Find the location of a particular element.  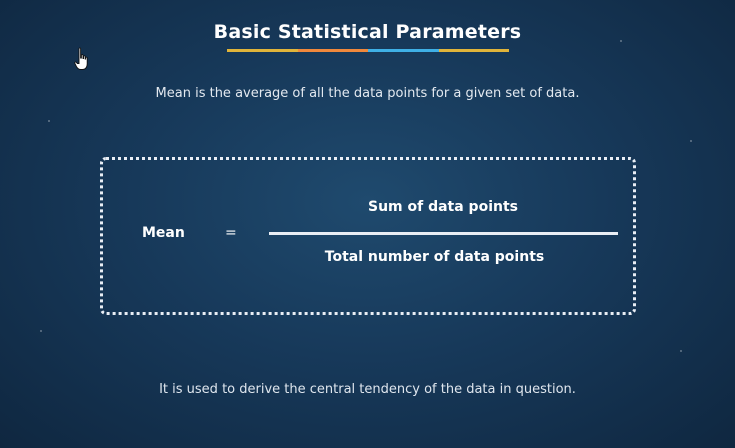

fraction-line is located at coordinates (443, 233).